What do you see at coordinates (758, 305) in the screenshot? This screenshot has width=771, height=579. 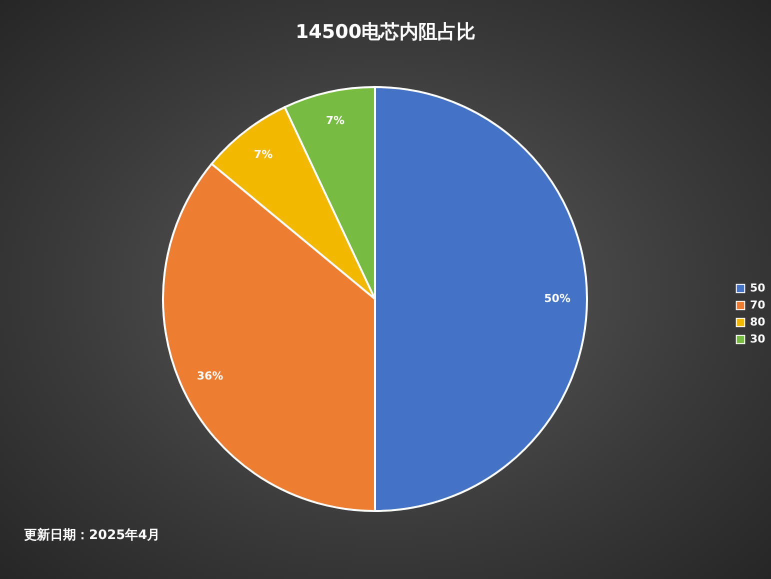 I see `legend-label: 70` at bounding box center [758, 305].